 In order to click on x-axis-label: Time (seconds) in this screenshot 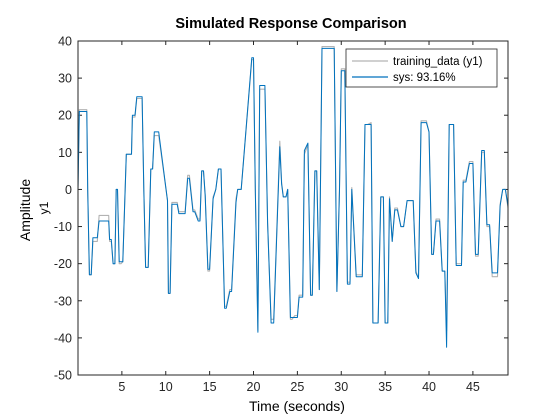, I will do `click(297, 406)`.